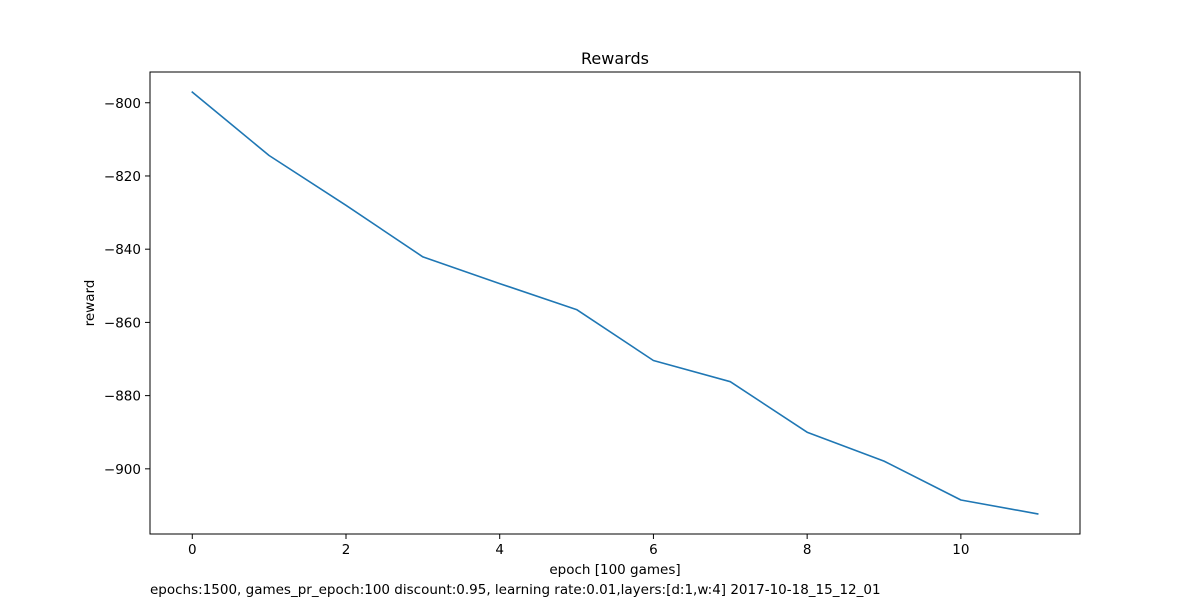  I want to click on x-tick-label: 8, so click(807, 550).